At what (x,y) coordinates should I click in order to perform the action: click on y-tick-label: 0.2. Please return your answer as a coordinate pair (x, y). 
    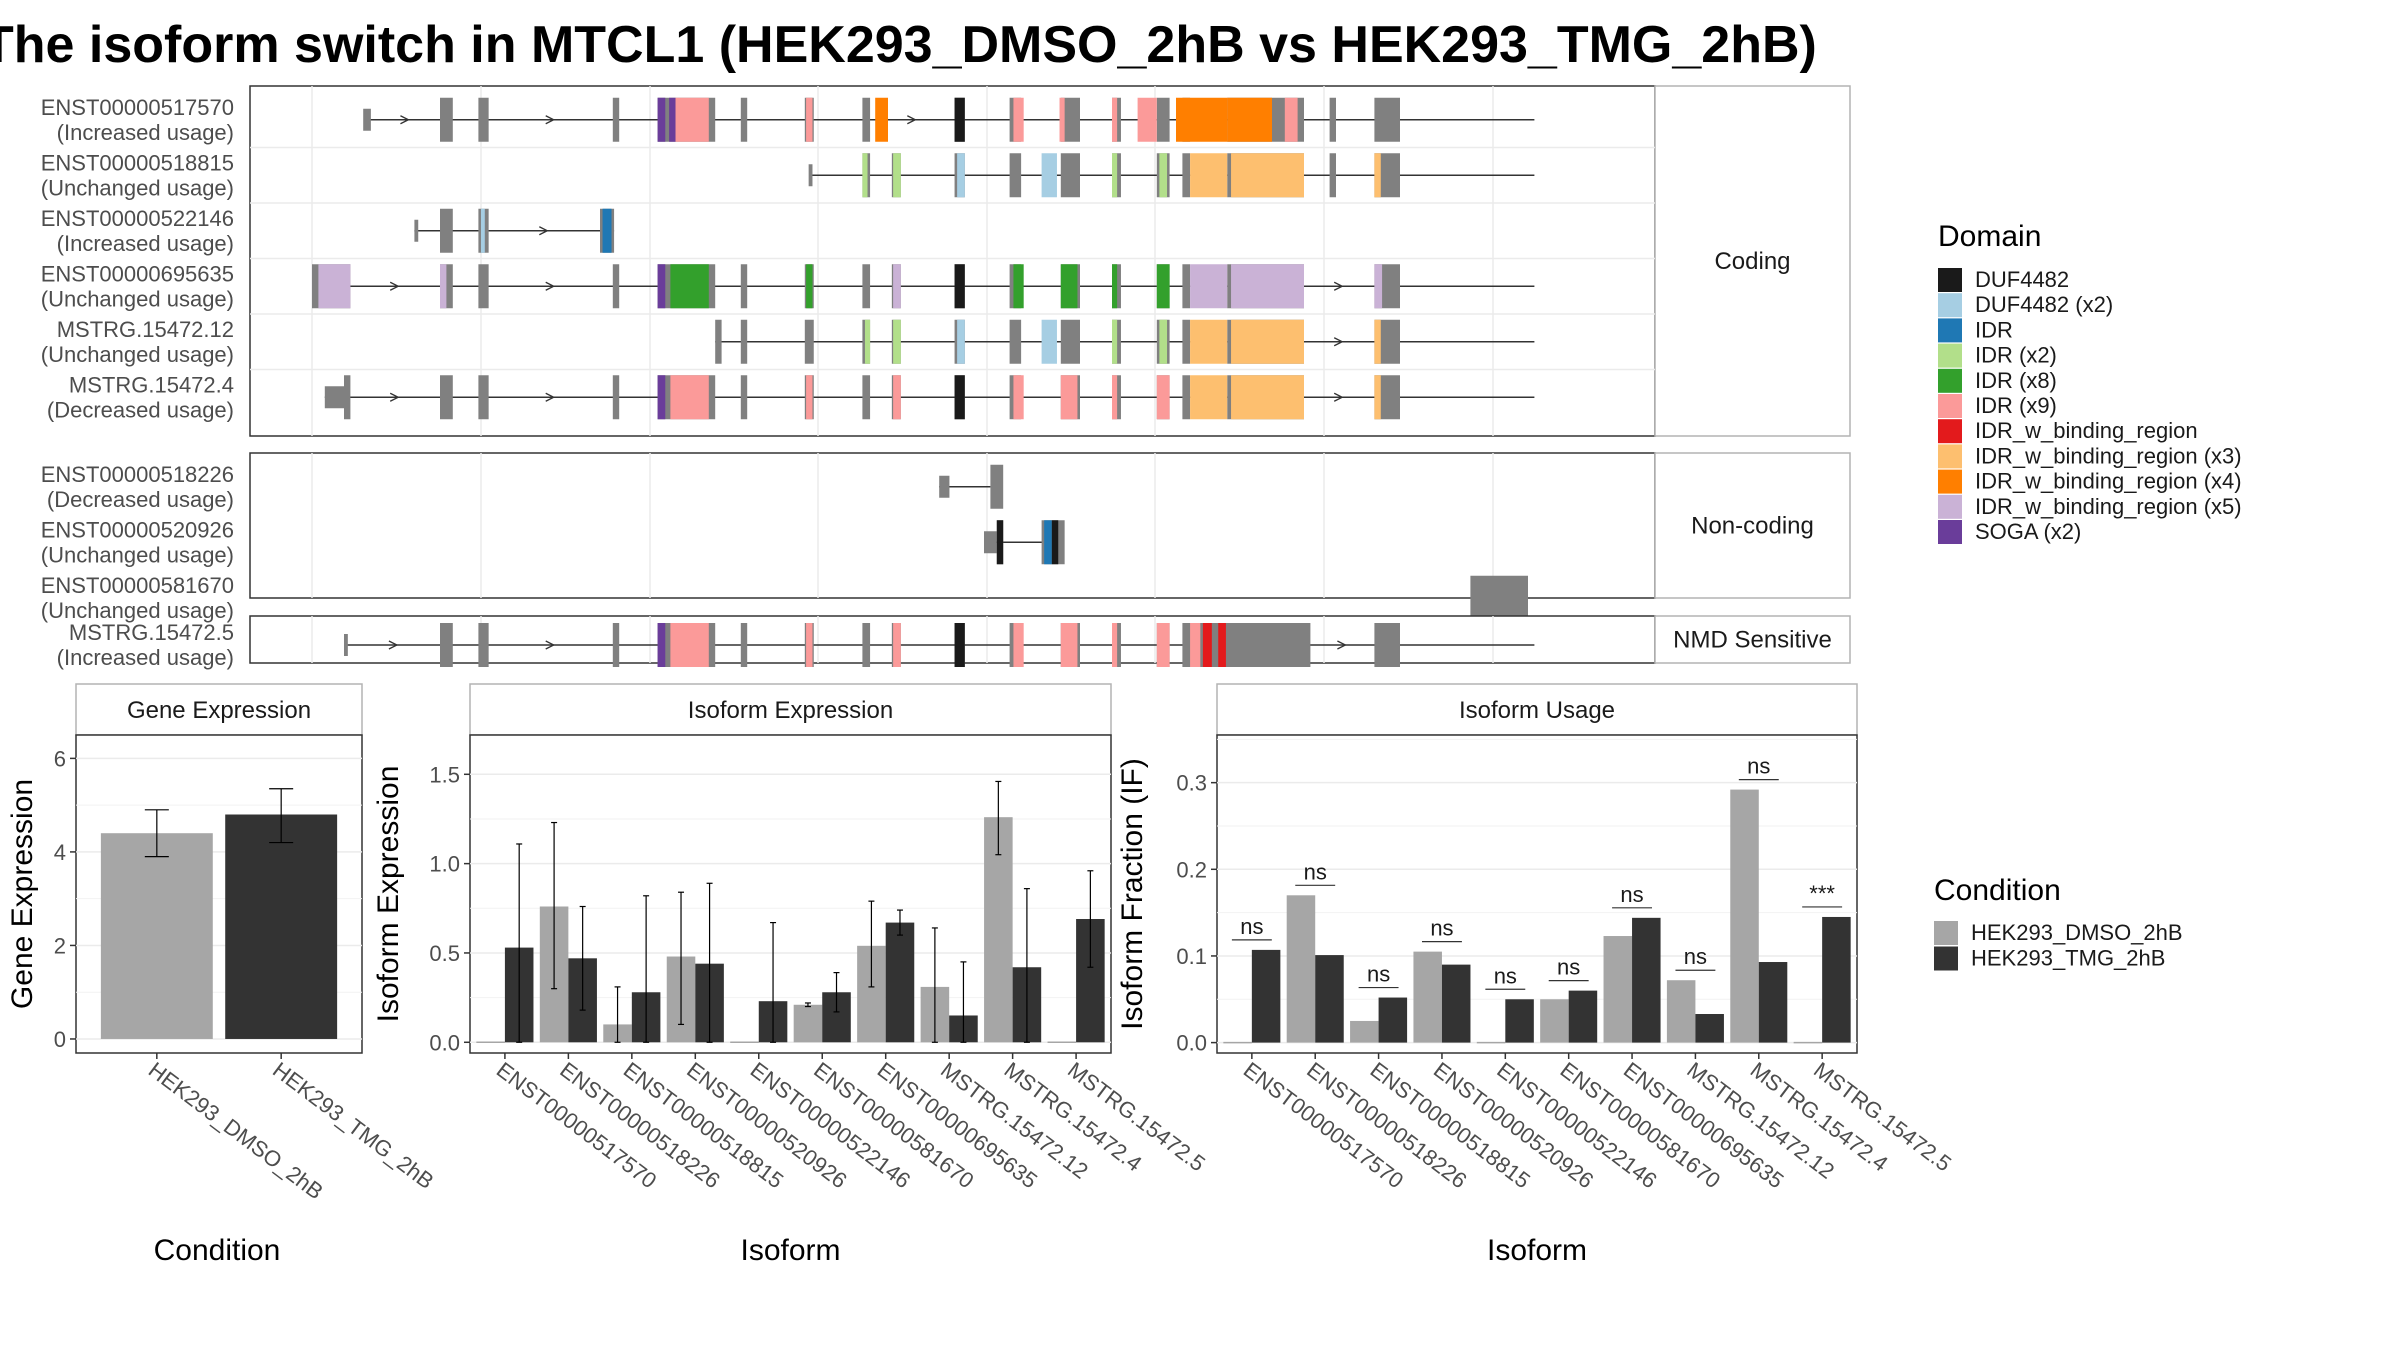
    Looking at the image, I should click on (1191, 869).